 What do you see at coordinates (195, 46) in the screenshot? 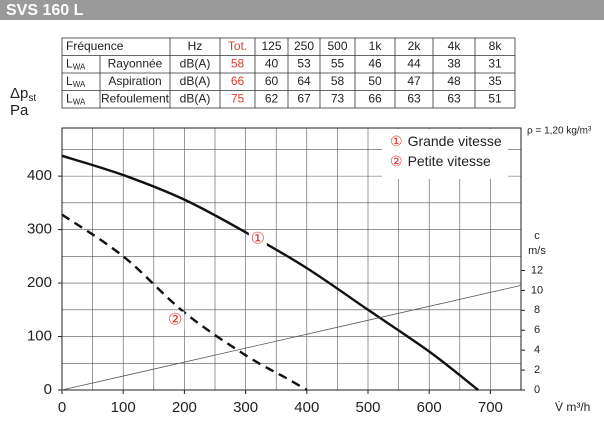
I see `table-head: Hz` at bounding box center [195, 46].